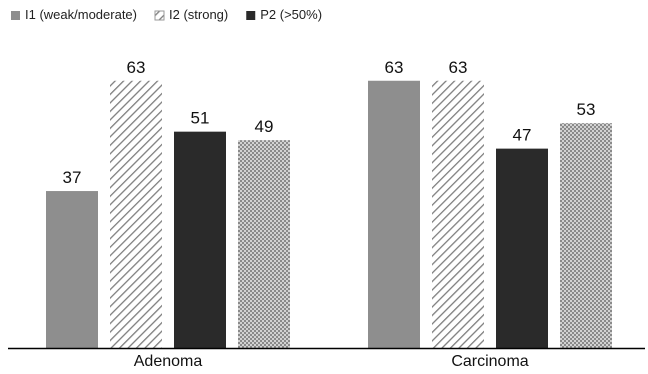 This screenshot has width=648, height=374. What do you see at coordinates (394, 214) in the screenshot?
I see `bar-carcinoma-i1-weak-moderate` at bounding box center [394, 214].